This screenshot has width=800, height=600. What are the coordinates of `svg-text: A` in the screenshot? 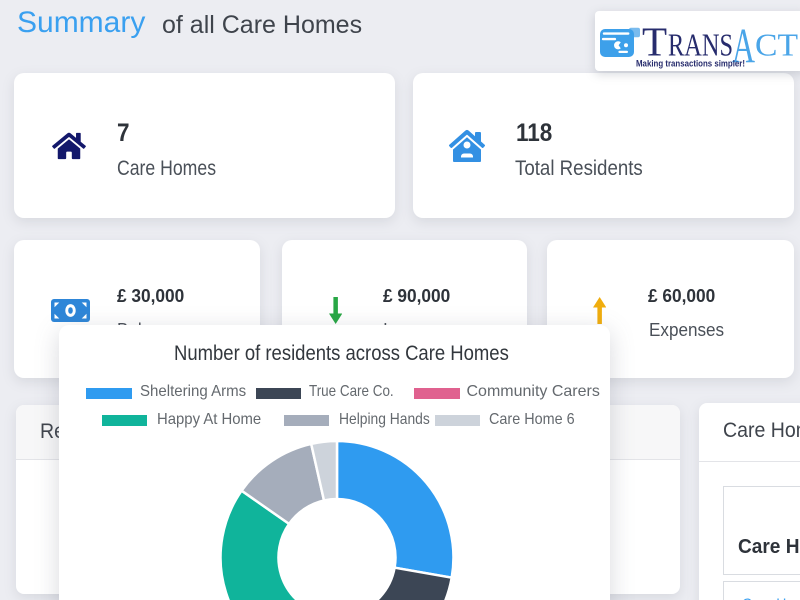 It's located at (743, 44).